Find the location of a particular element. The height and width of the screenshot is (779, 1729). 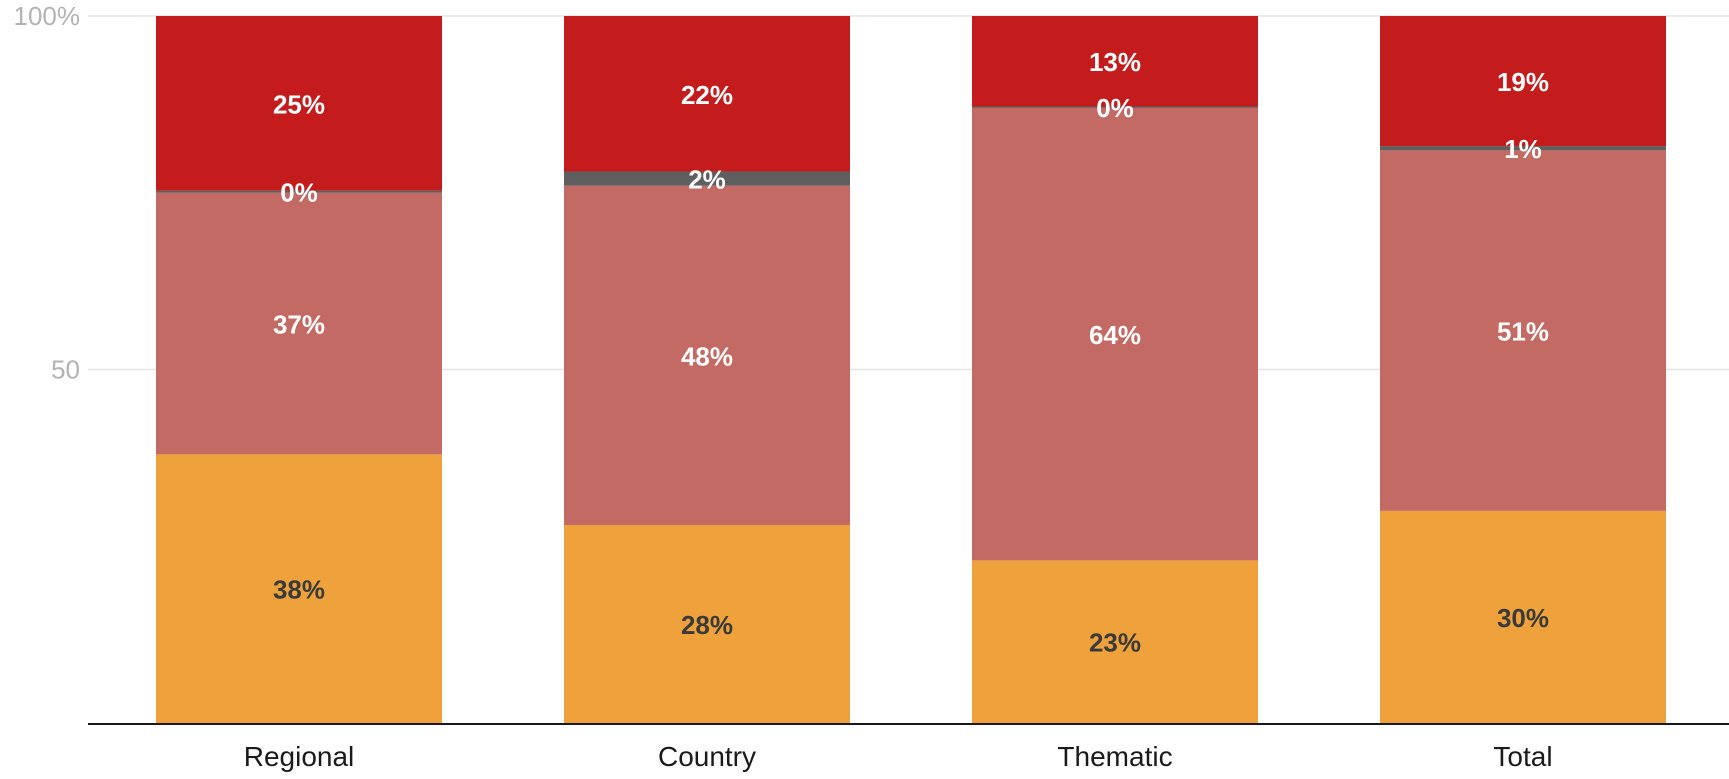

data-label: 28% is located at coordinates (707, 625).